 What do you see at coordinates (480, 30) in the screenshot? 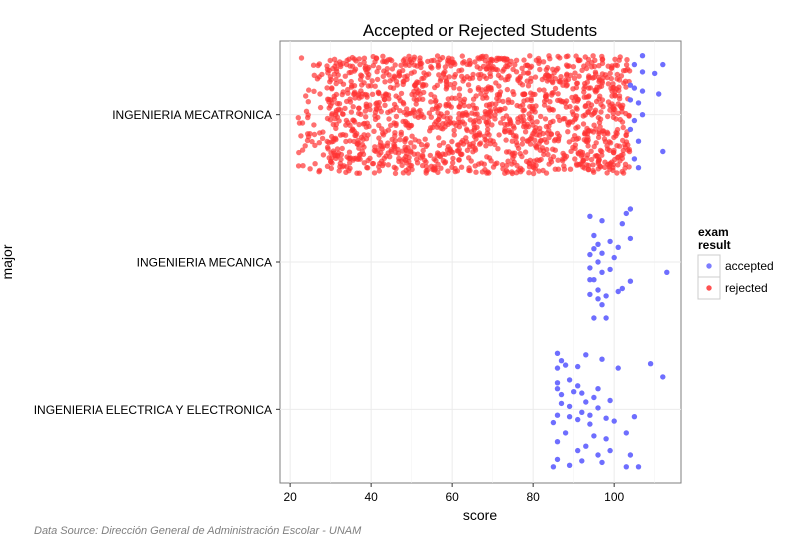
I see `chart-title: Accepted or Rejected Students` at bounding box center [480, 30].